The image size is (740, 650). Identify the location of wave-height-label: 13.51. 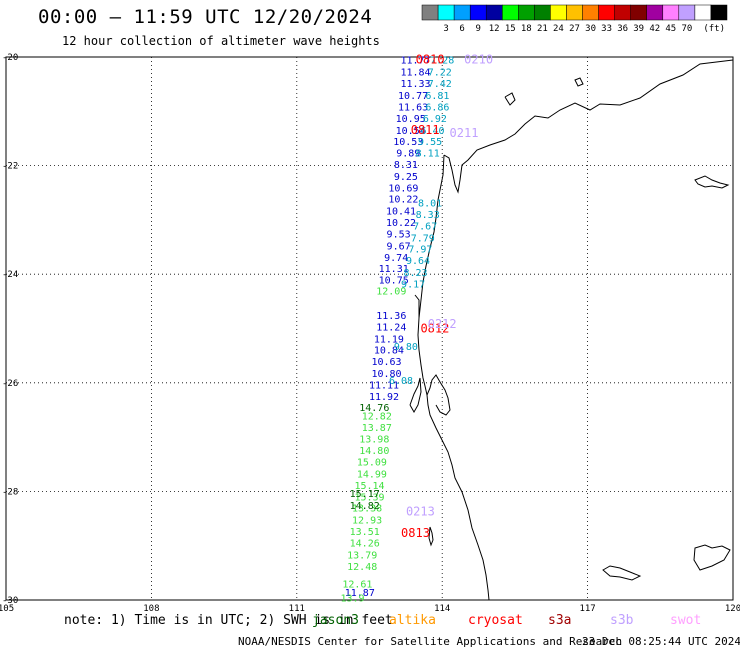
(365, 532).